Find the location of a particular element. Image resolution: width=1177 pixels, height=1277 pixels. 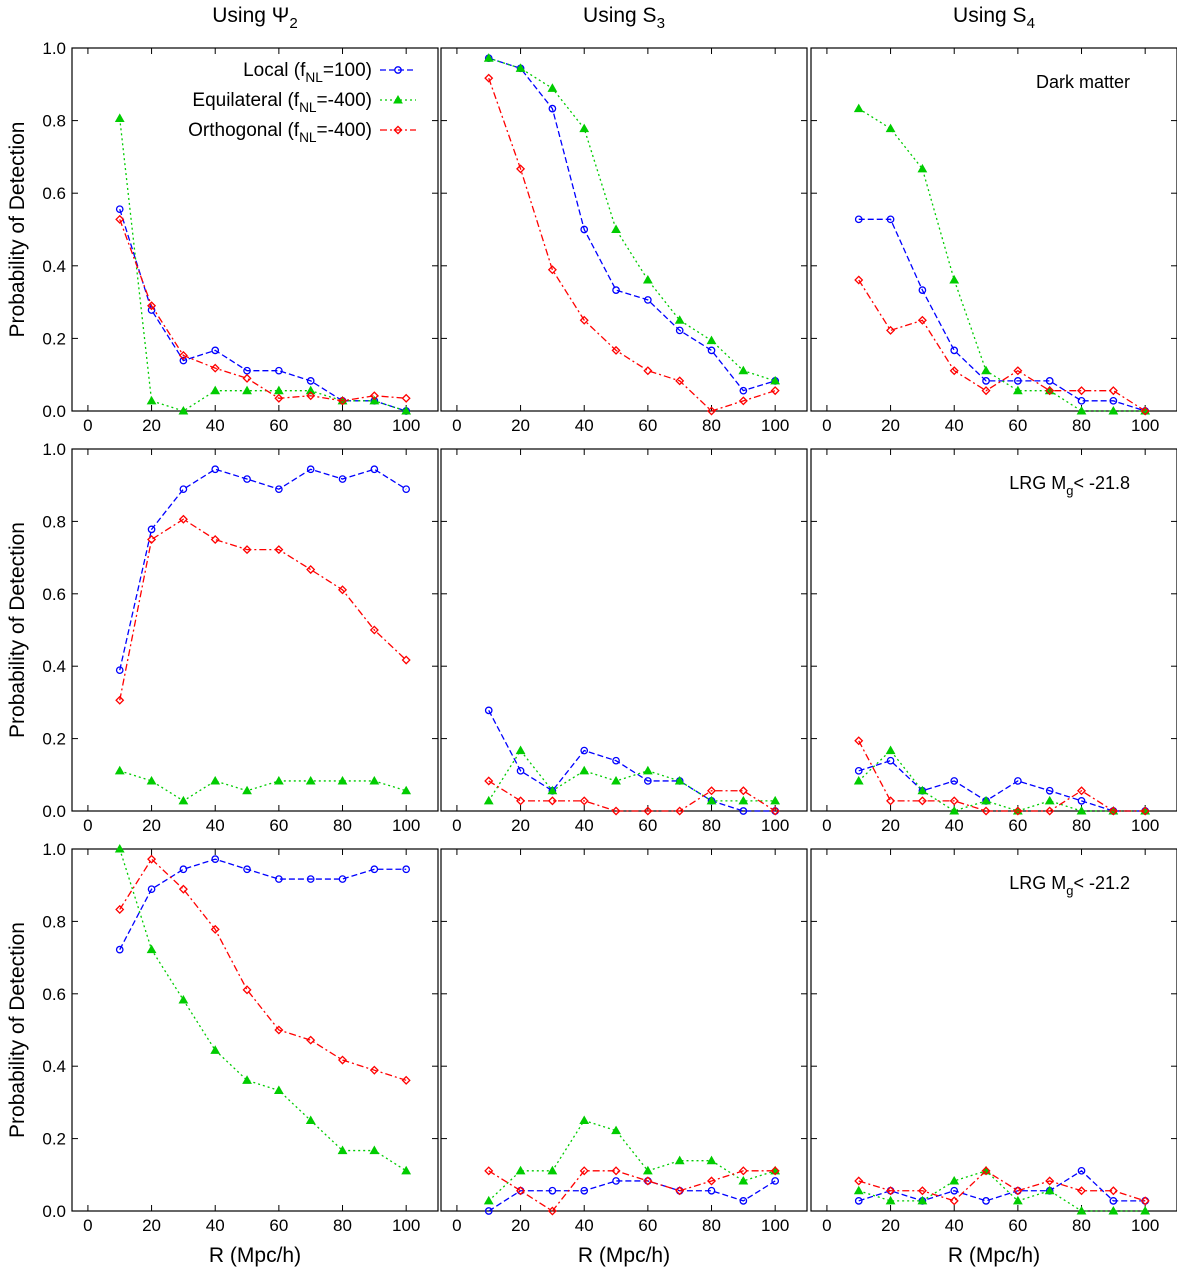

panel-r2-c3: 0 20 40 60 80 100 LRG Mg< -21.8 is located at coordinates (993, 641).